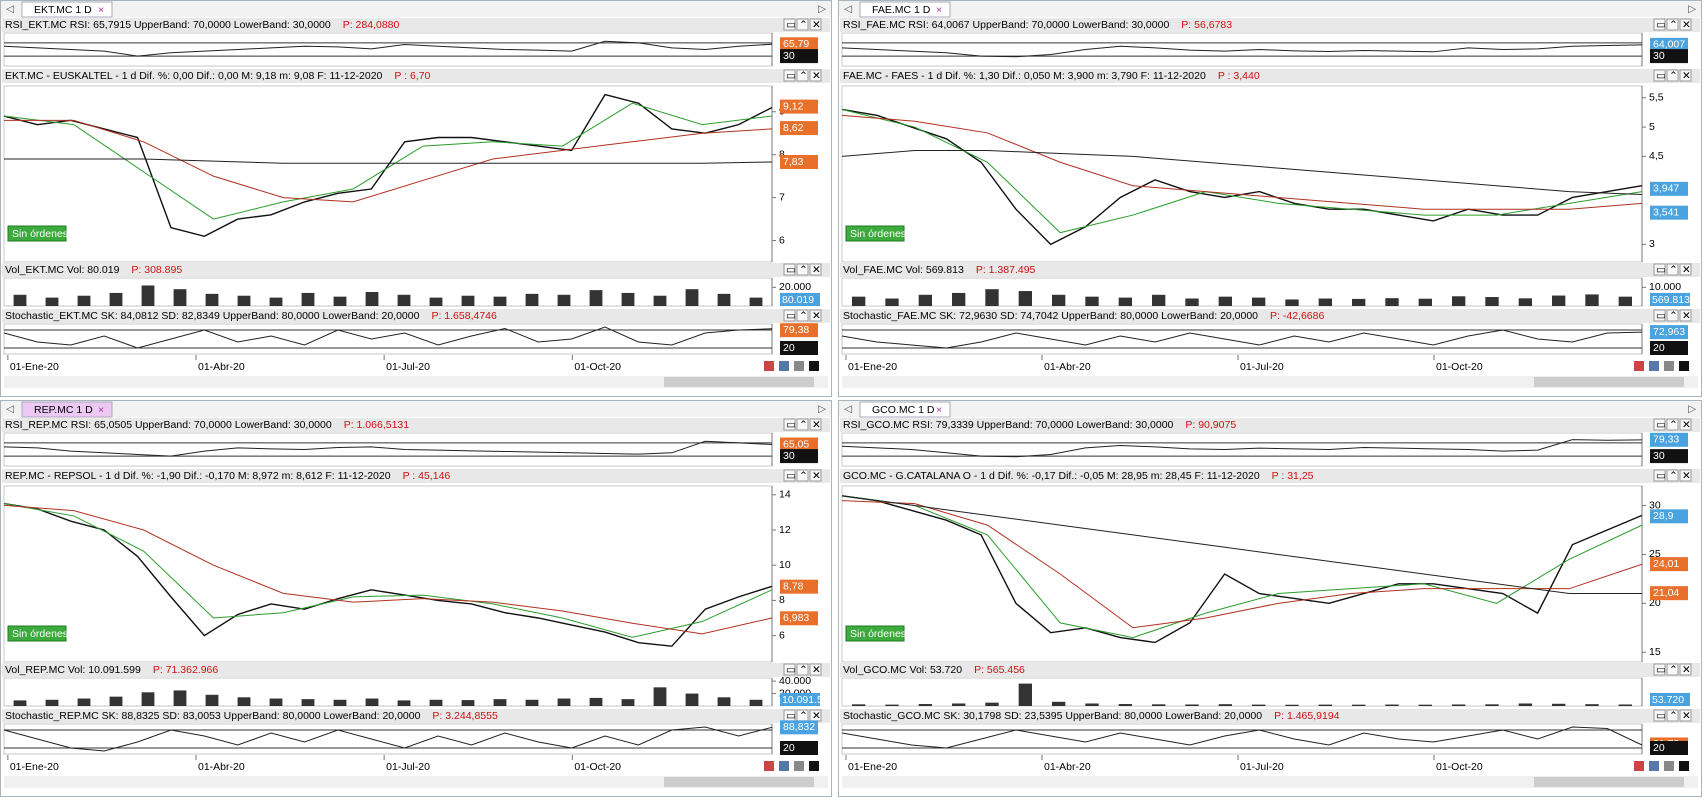 The height and width of the screenshot is (809, 1706). I want to click on tab-label: EKT.MC 1 D, so click(63, 10).